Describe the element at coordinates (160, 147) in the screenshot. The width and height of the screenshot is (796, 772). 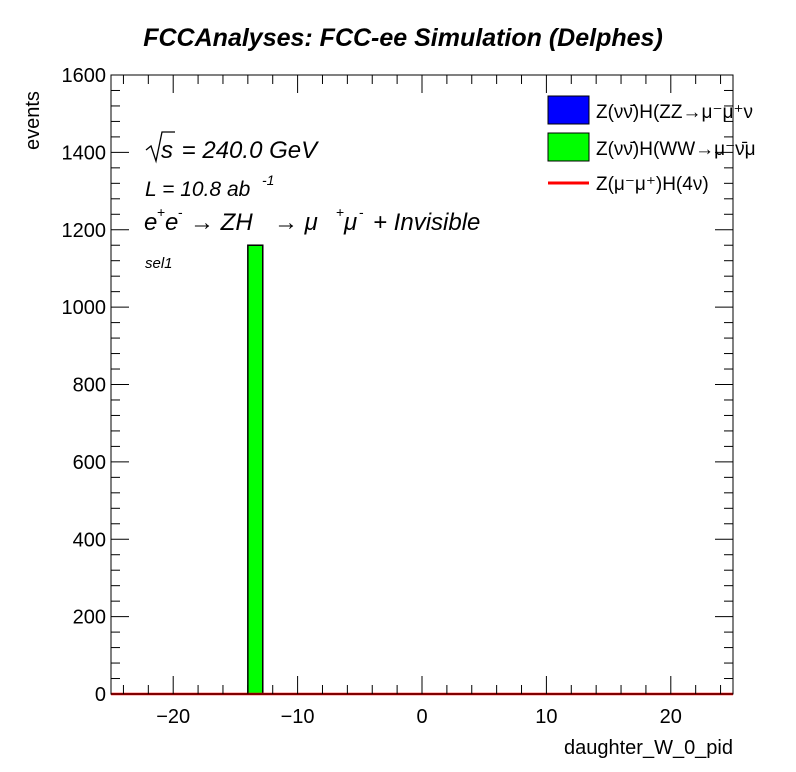
I see `sqrt-symbol-icon` at that location.